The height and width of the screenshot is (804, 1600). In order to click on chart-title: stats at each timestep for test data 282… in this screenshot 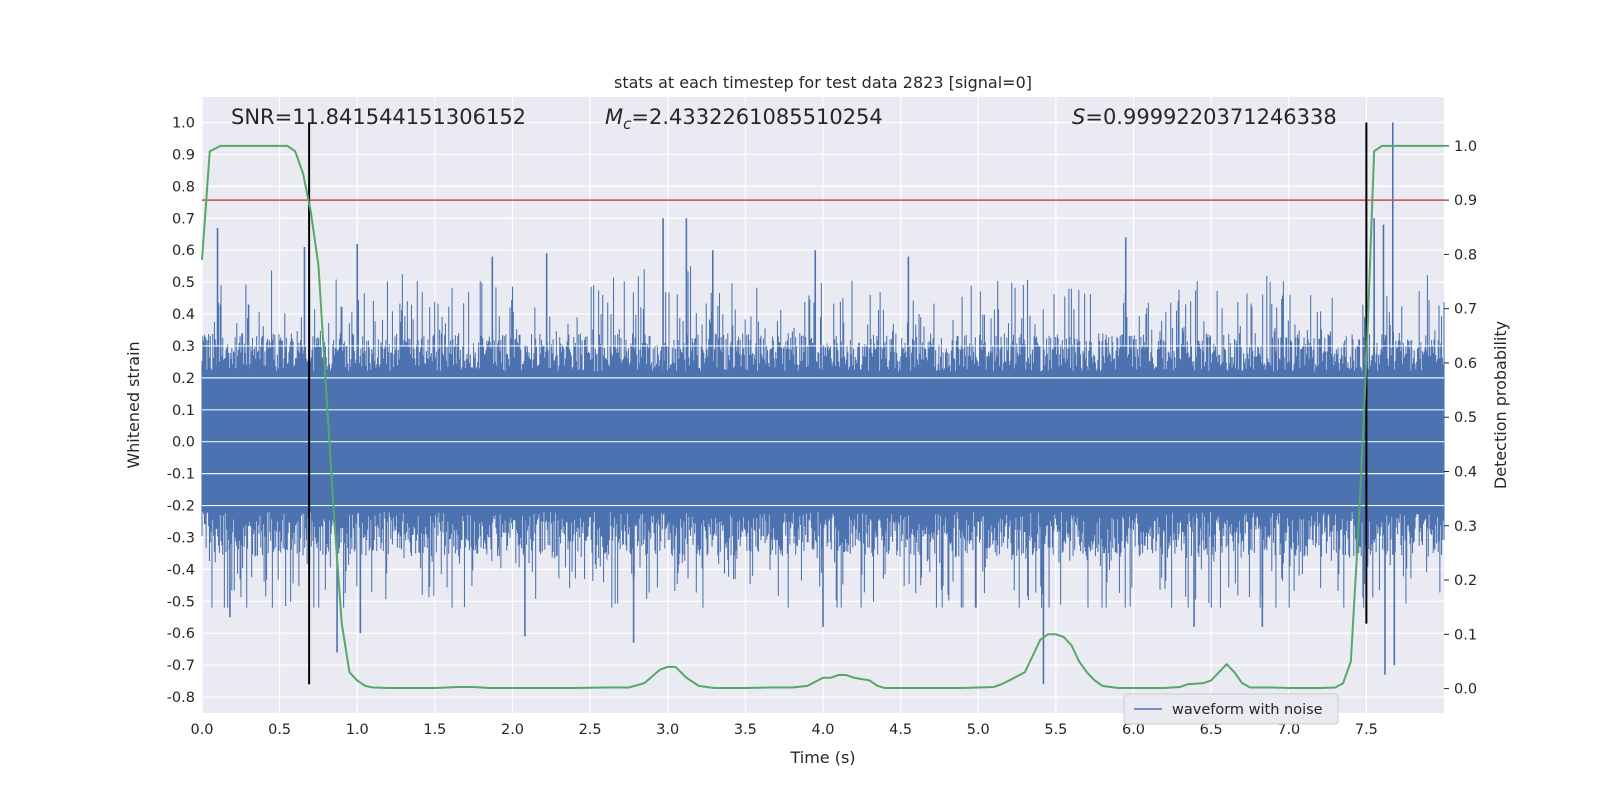, I will do `click(823, 82)`.